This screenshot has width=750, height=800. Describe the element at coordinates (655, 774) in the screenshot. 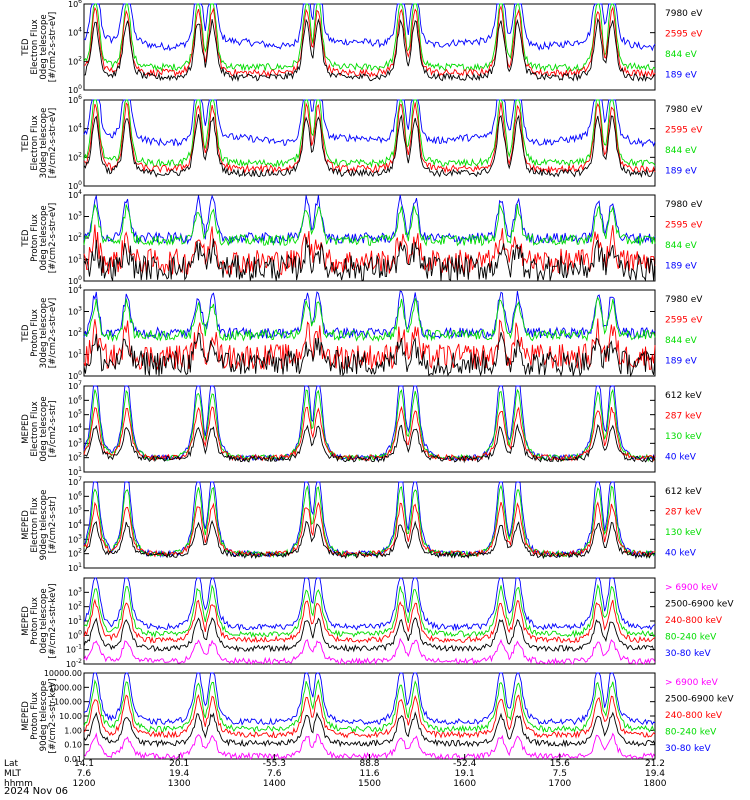

I see `x-tick-label: 19.4` at that location.